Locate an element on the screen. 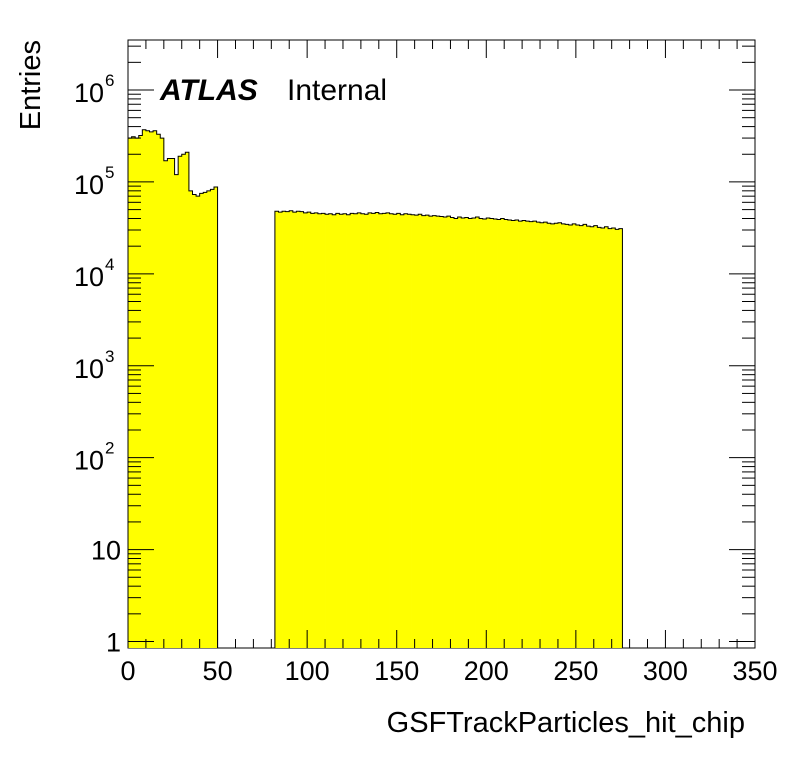 This screenshot has width=796, height=772. x-tick-label: 50 is located at coordinates (218, 671).